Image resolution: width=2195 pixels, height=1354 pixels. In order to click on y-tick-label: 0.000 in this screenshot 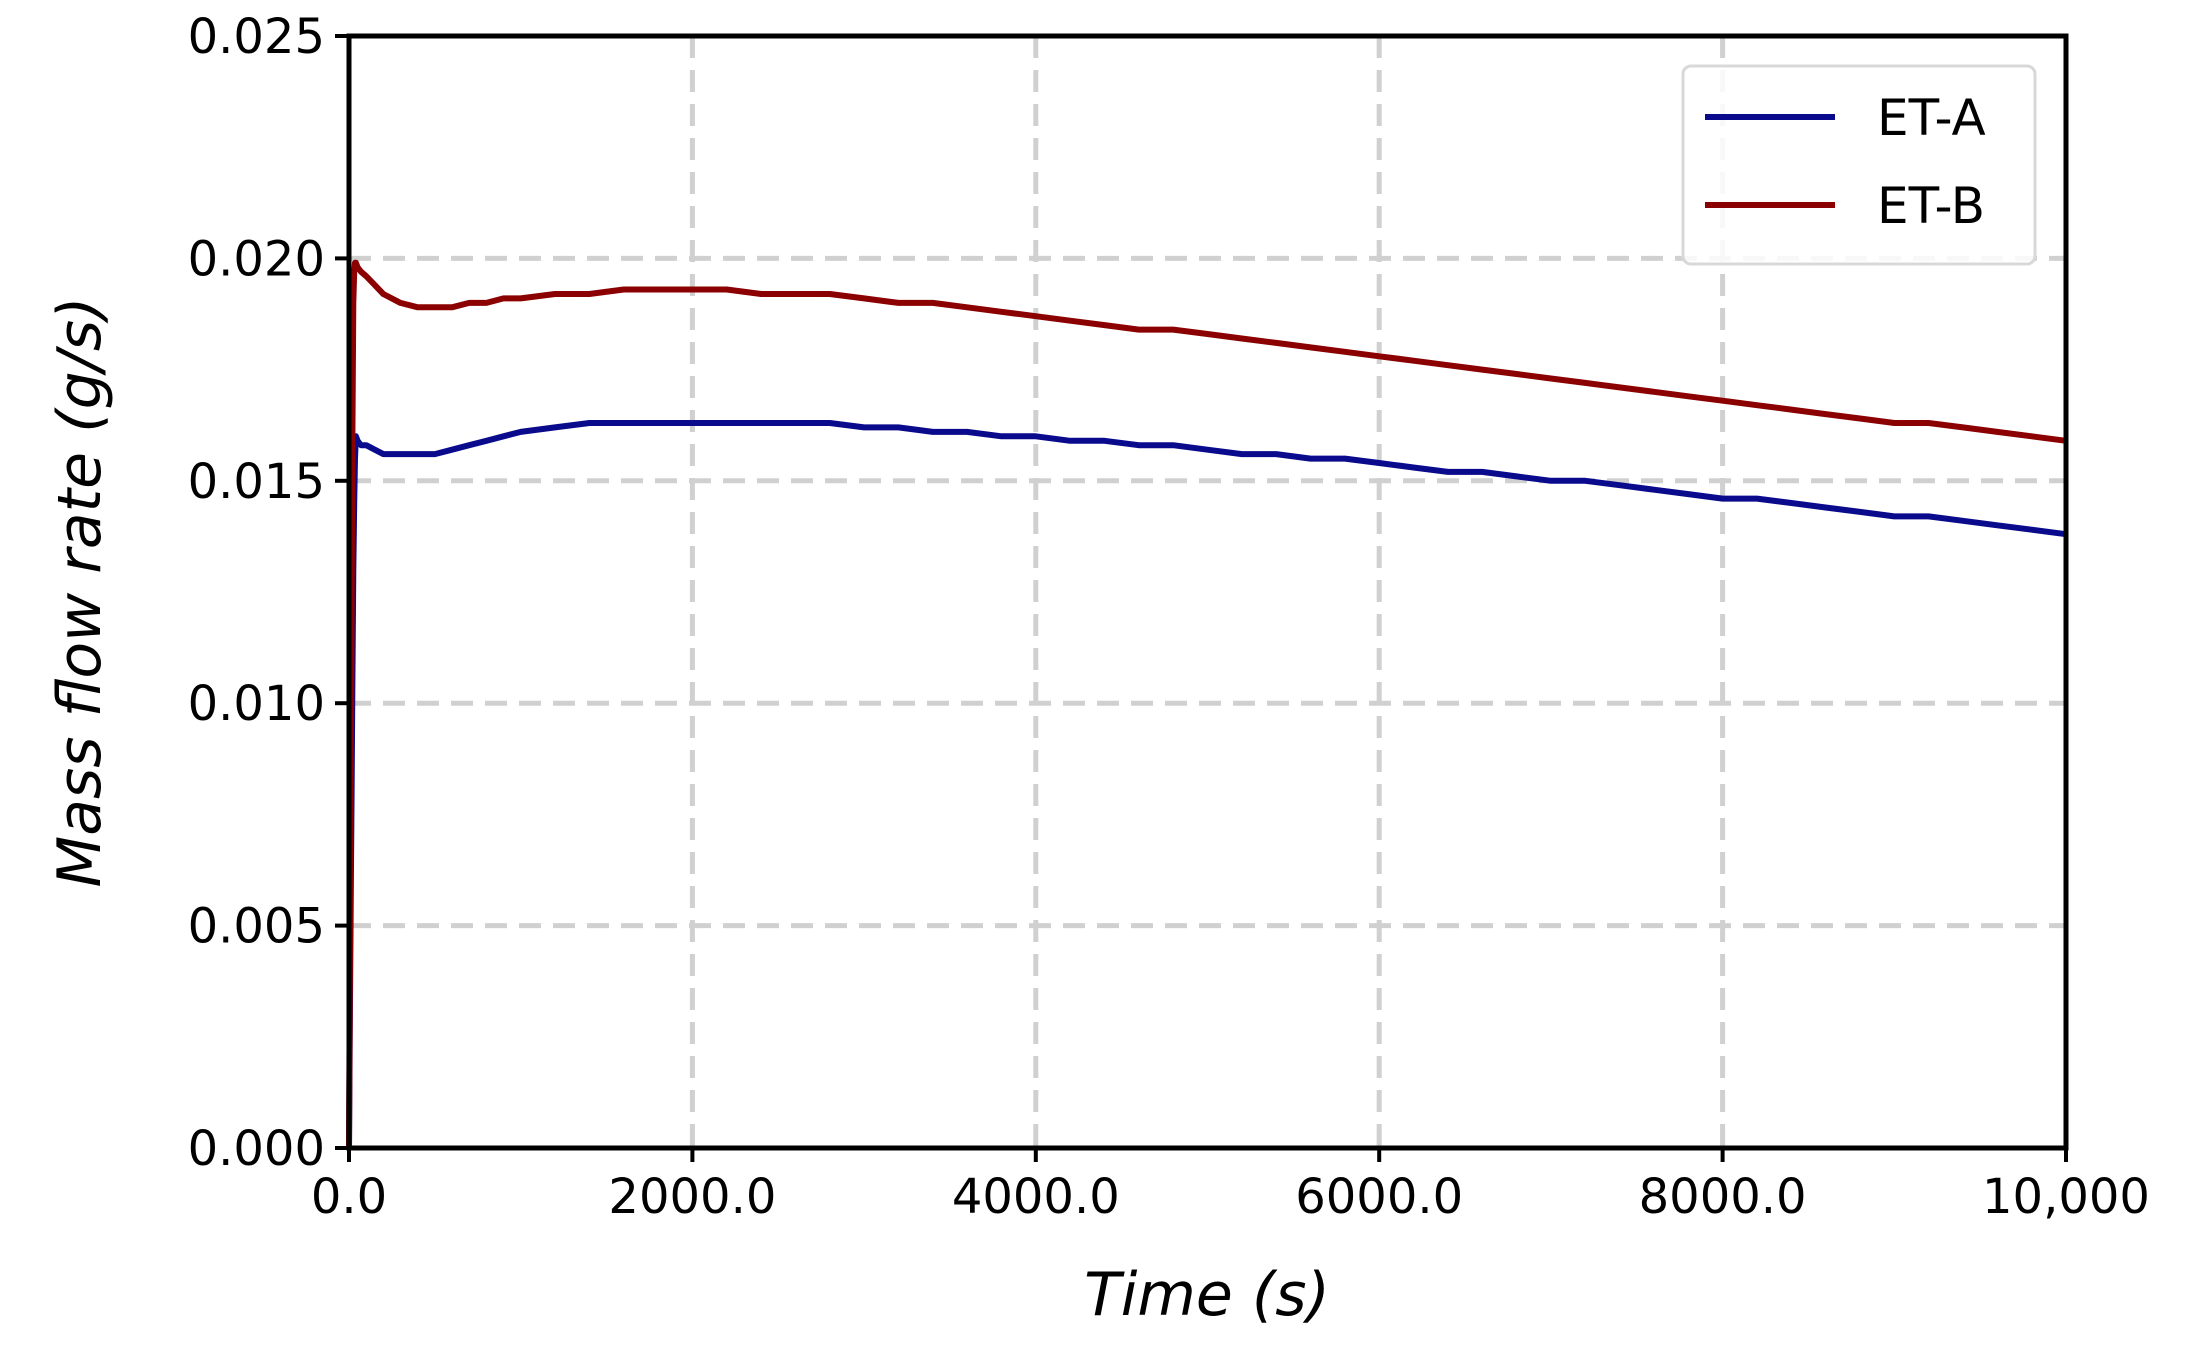, I will do `click(256, 1149)`.